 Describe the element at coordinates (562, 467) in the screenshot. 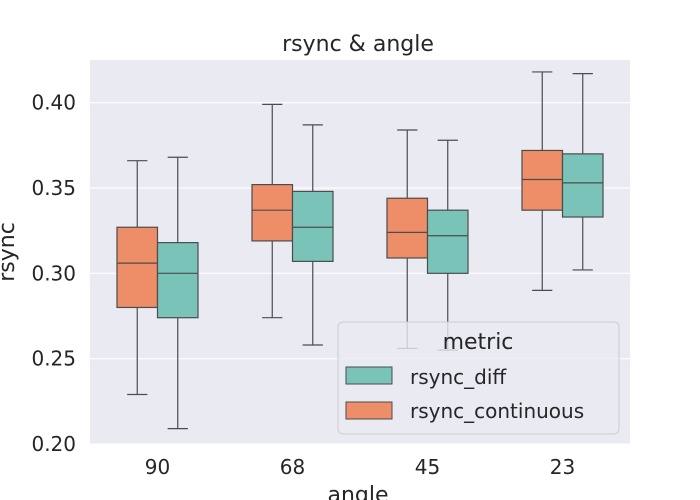

I see `x-tick-label: 23` at that location.